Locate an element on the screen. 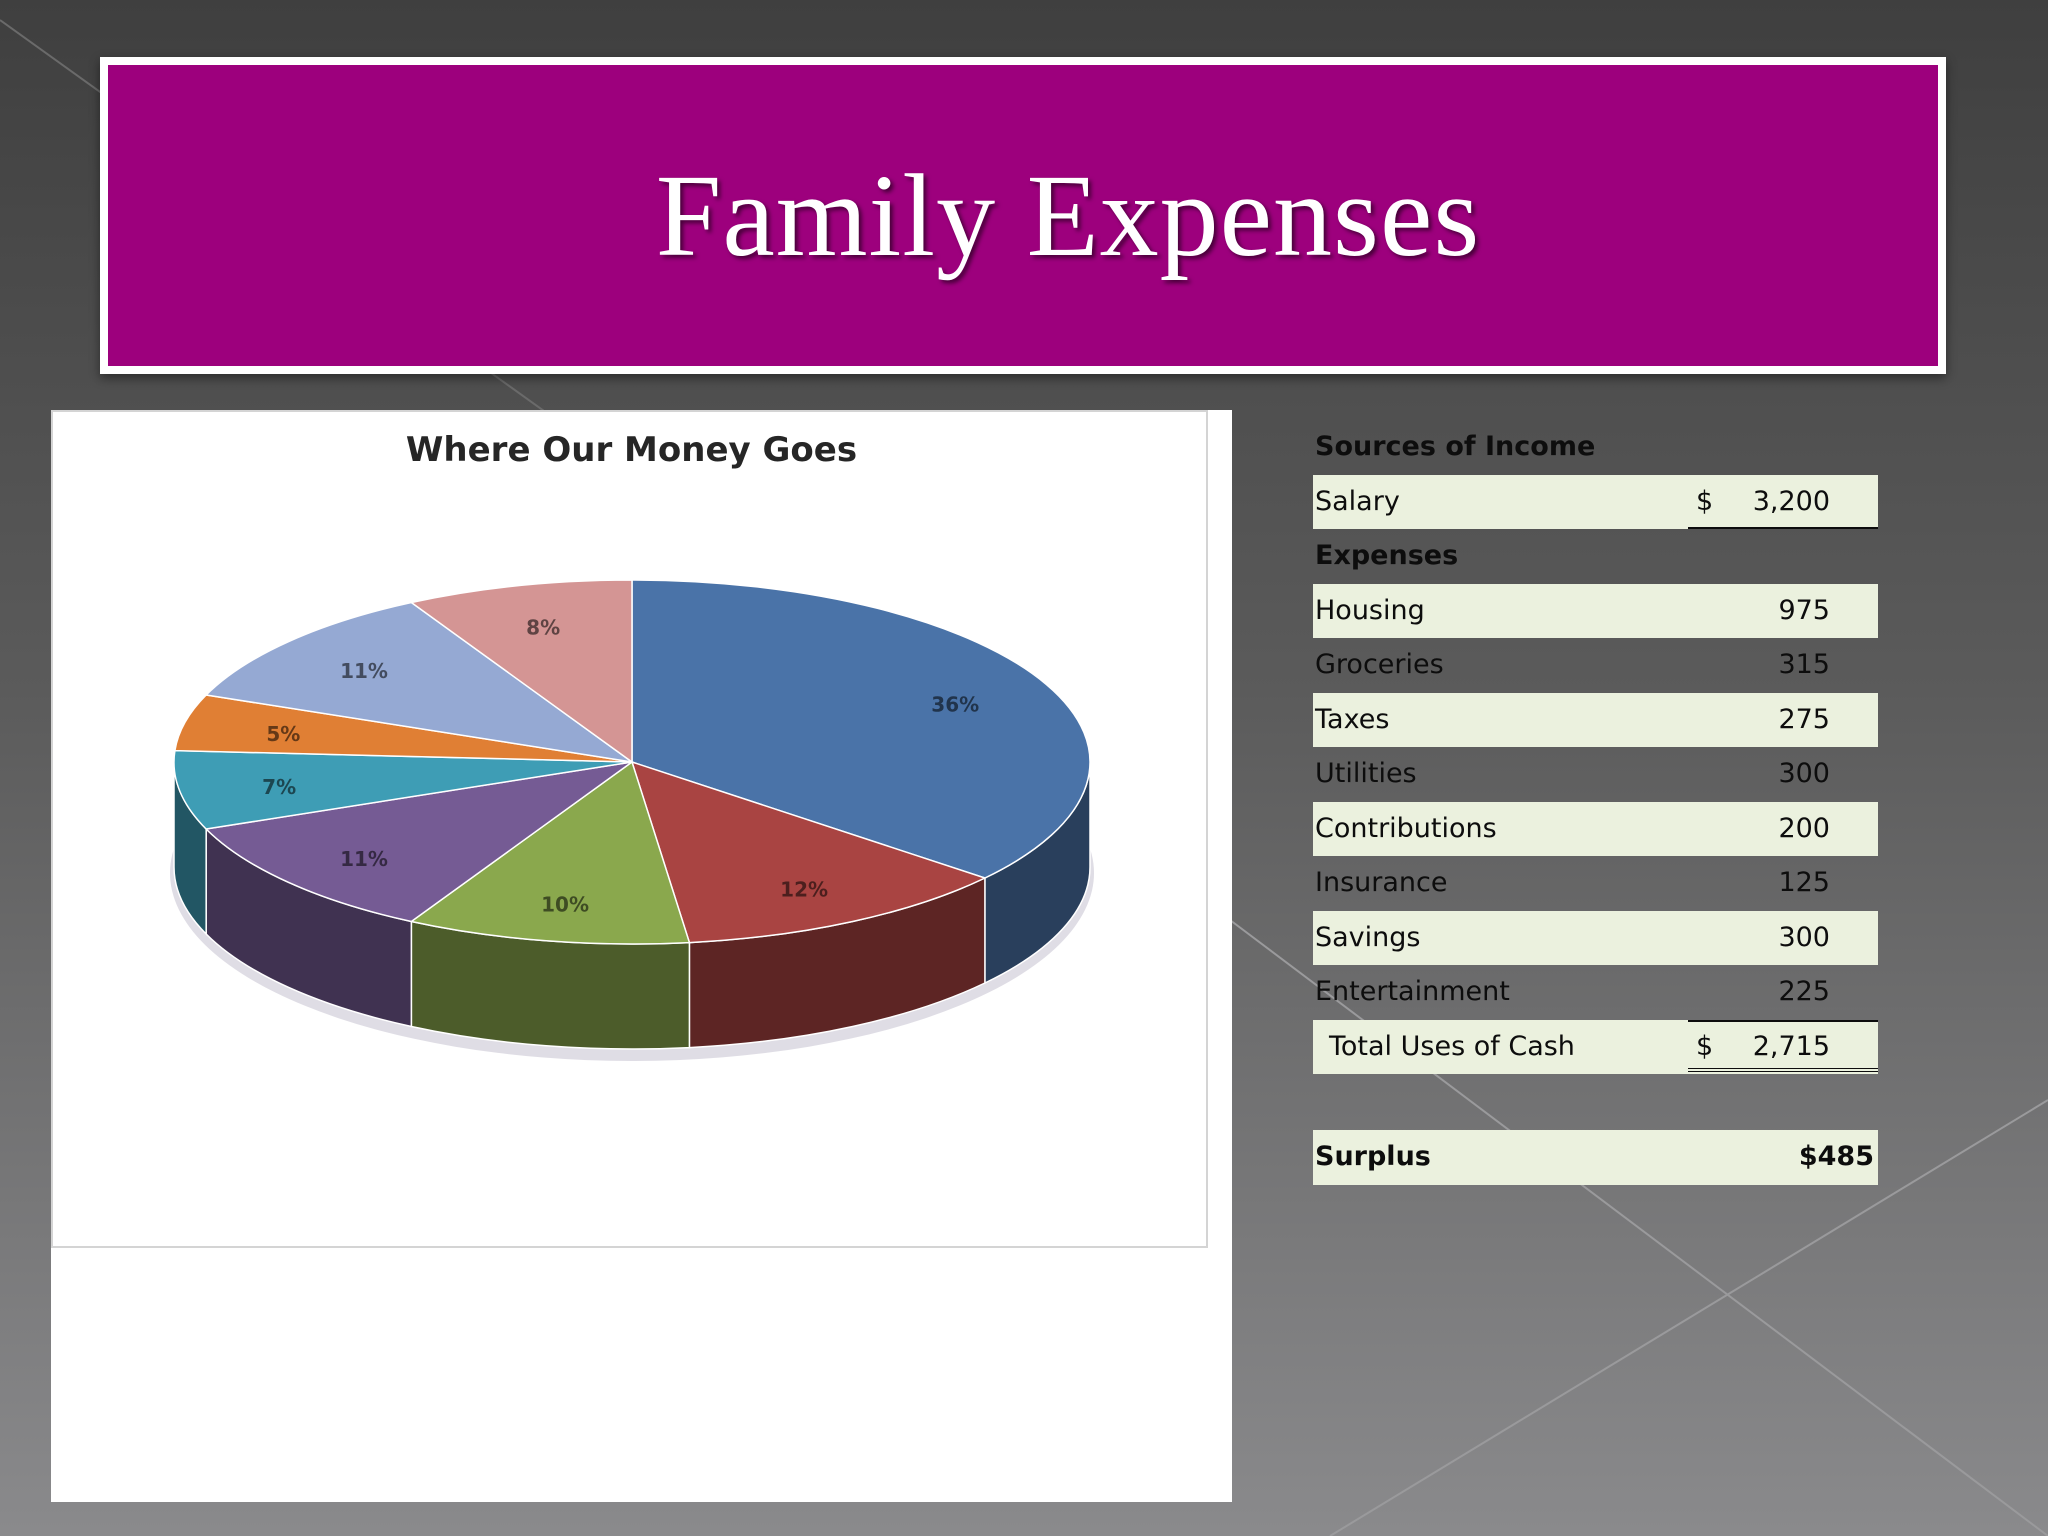 This screenshot has width=2048, height=1536. expense-label: Utilities is located at coordinates (1366, 773).